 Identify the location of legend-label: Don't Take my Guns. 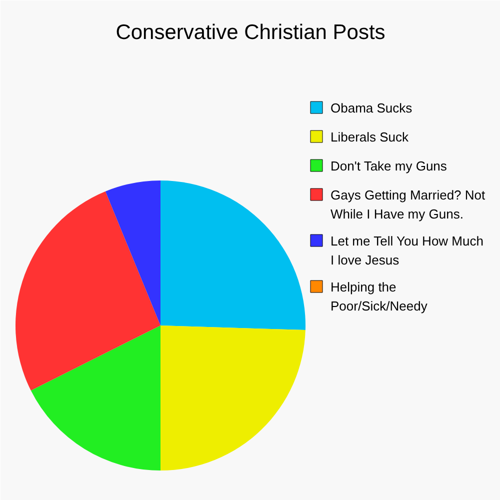
(389, 166).